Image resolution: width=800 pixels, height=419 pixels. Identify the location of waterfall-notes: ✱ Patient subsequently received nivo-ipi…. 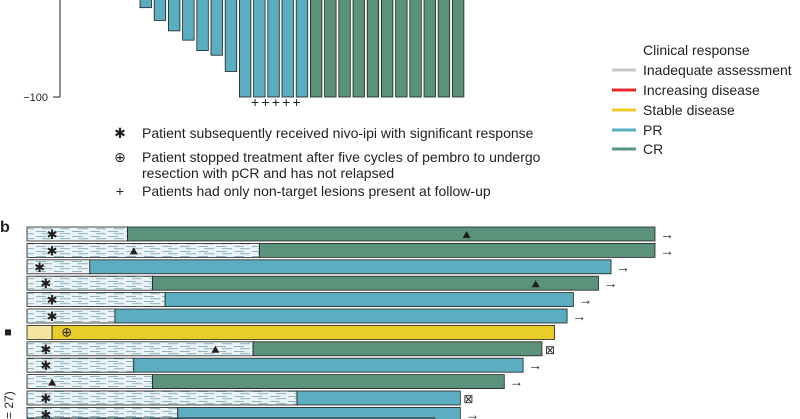
(327, 162).